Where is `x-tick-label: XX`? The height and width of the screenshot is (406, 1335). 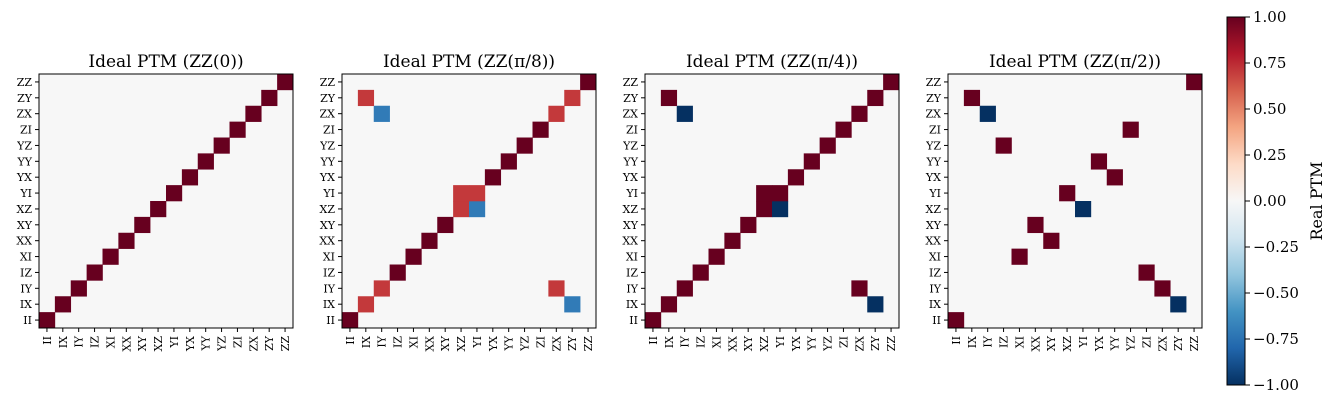 x-tick-label: XX is located at coordinates (1035, 344).